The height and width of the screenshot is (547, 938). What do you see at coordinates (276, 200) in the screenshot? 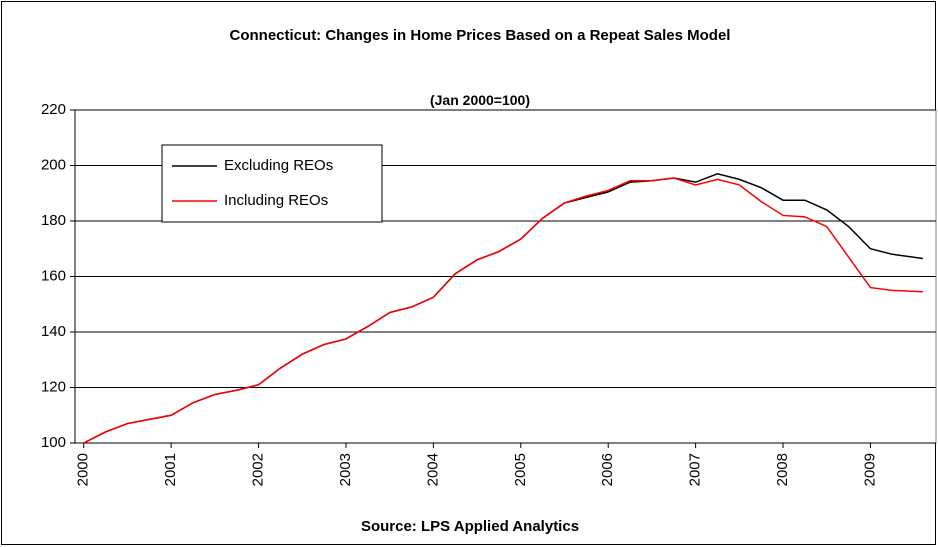
I see `legend-label: Including REOs` at bounding box center [276, 200].